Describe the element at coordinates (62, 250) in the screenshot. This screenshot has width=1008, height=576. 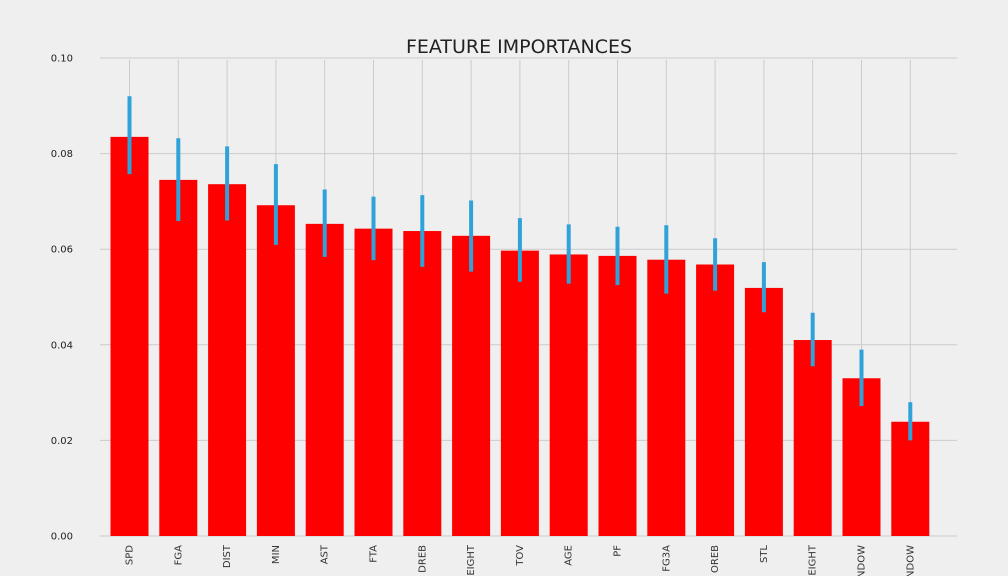
I see `y-tick-label: 0.06` at that location.